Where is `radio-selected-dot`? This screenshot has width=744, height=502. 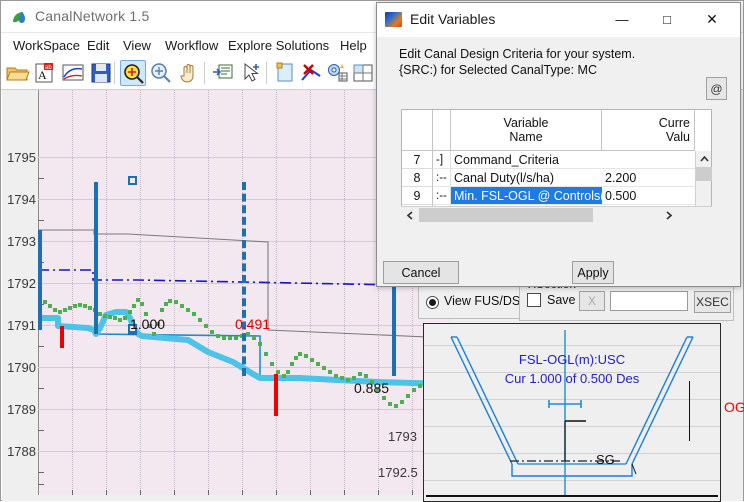
radio-selected-dot is located at coordinates (432, 302).